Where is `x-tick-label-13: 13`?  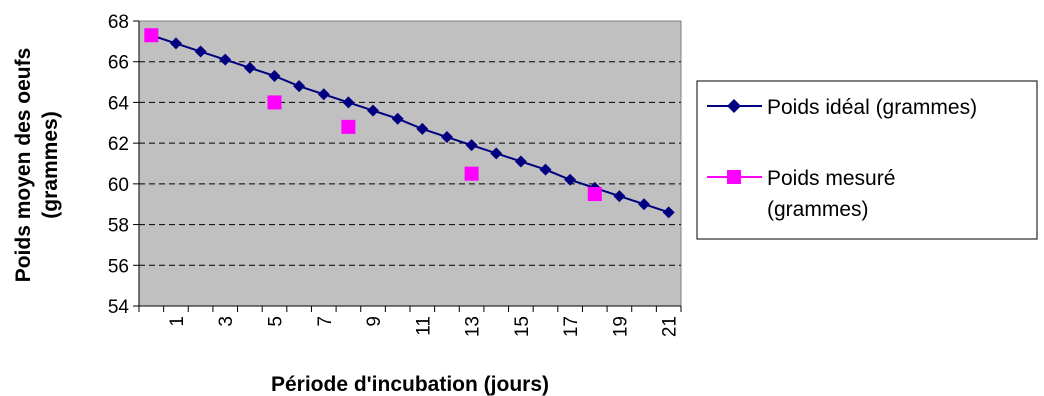 x-tick-label-13: 13 is located at coordinates (473, 326).